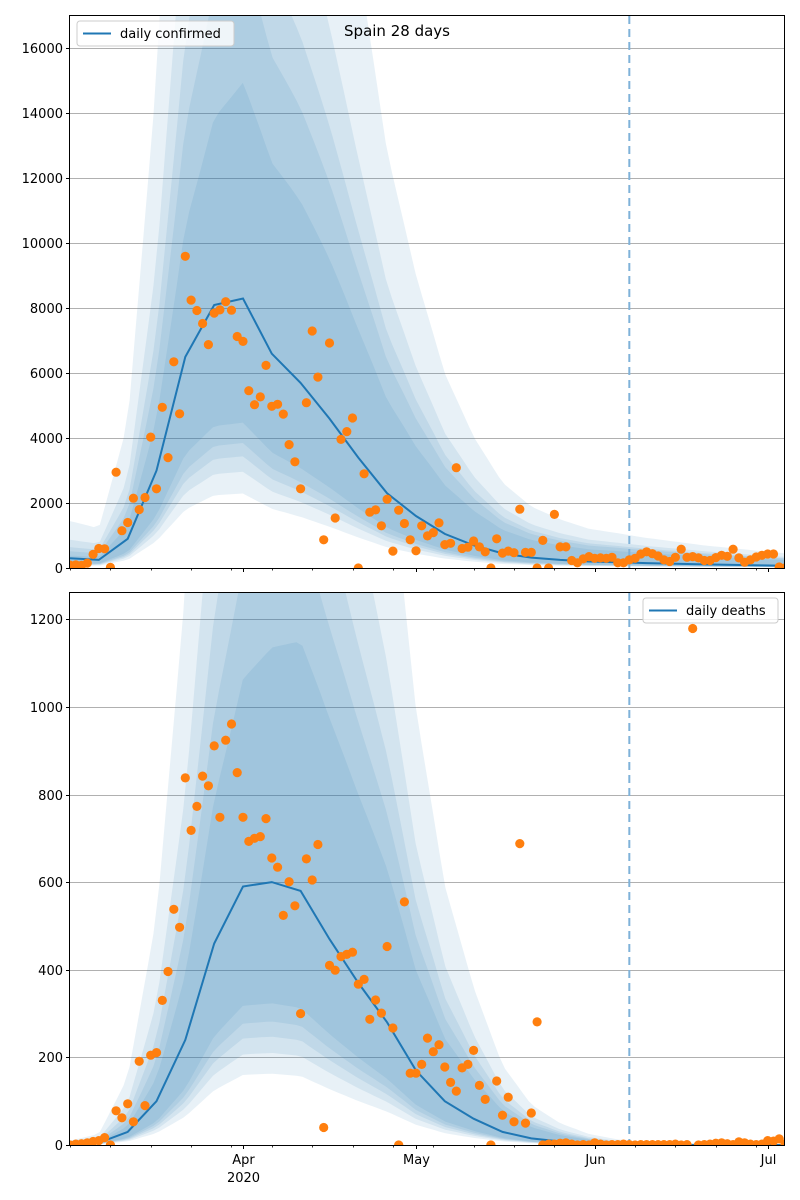  I want to click on confirmed-legend-box, so click(155, 33).